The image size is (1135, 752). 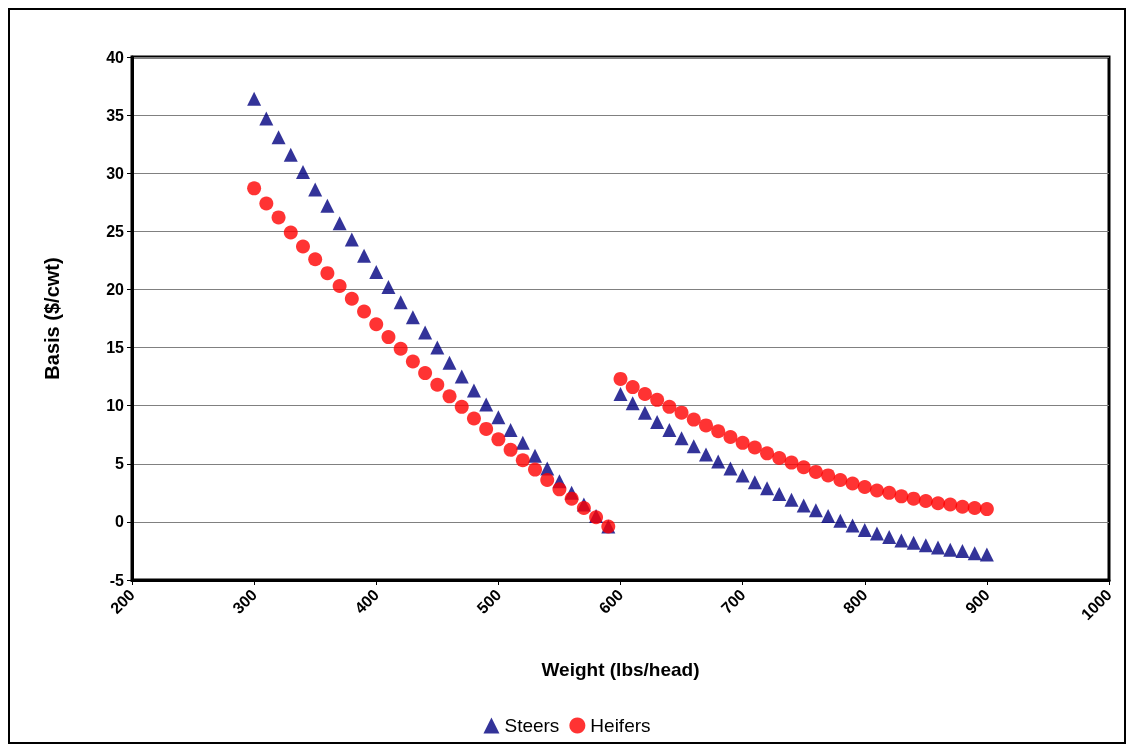 What do you see at coordinates (115, 173) in the screenshot?
I see `y-tick-label: 30` at bounding box center [115, 173].